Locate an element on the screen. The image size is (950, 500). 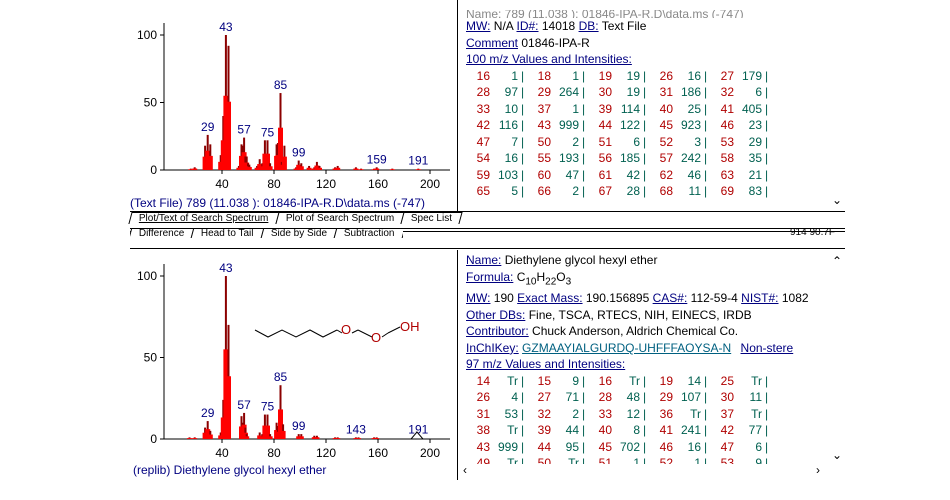
peaks-row: 59 103 | 60 47 | 61 42 | 62 46 | 63 21 | is located at coordinates (648, 175).